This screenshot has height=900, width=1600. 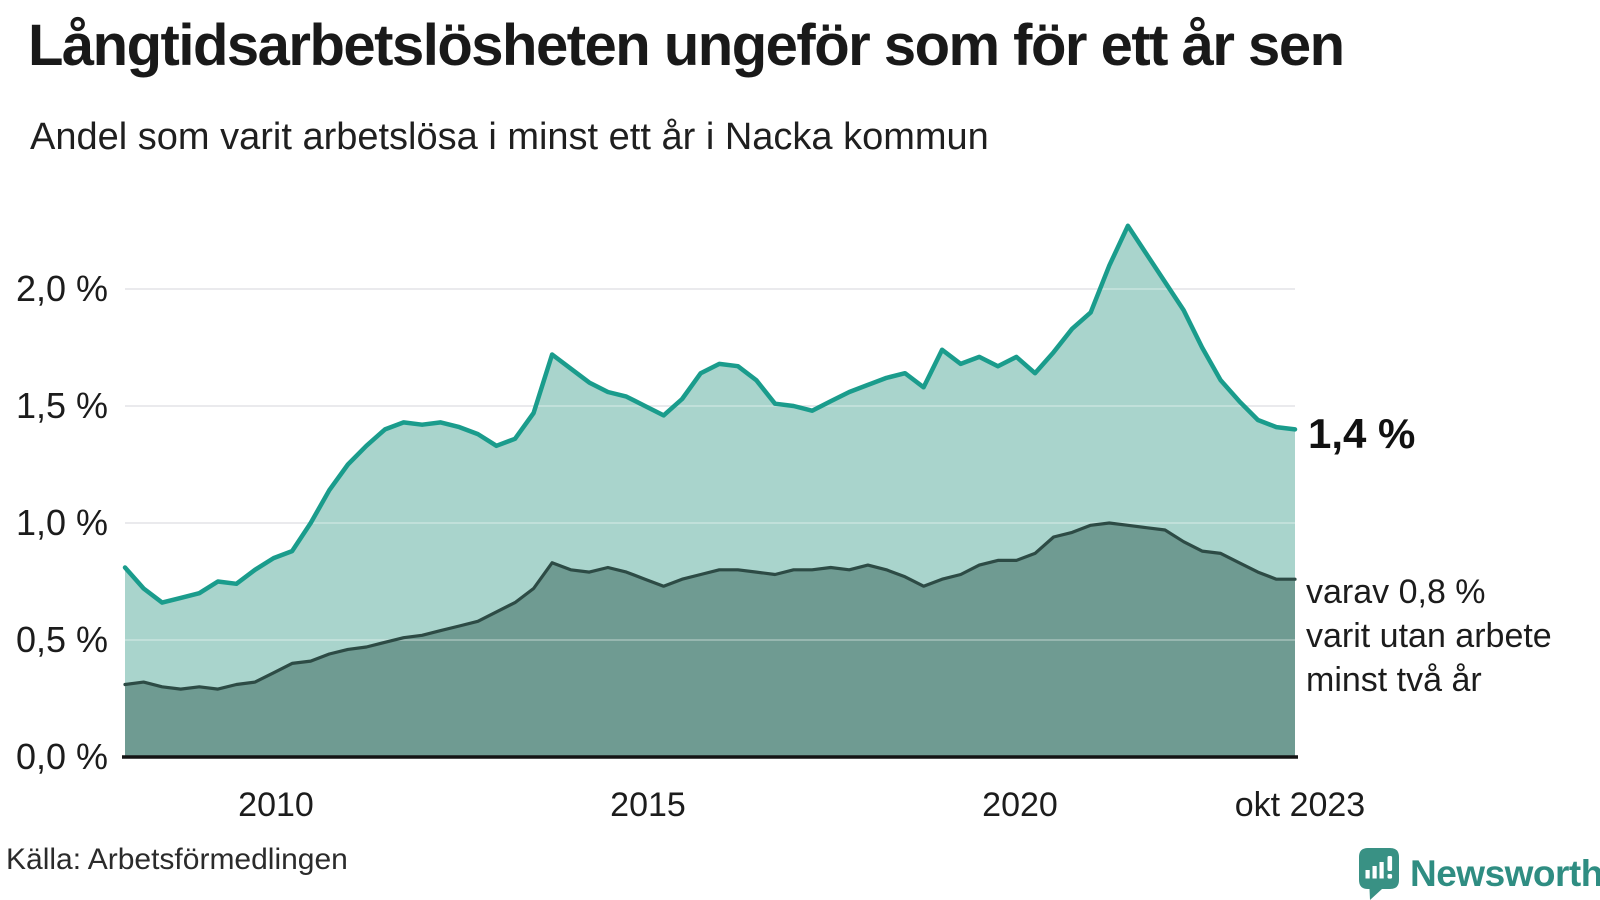 I want to click on annotation-line: varav 0,8 %, so click(x=1396, y=592).